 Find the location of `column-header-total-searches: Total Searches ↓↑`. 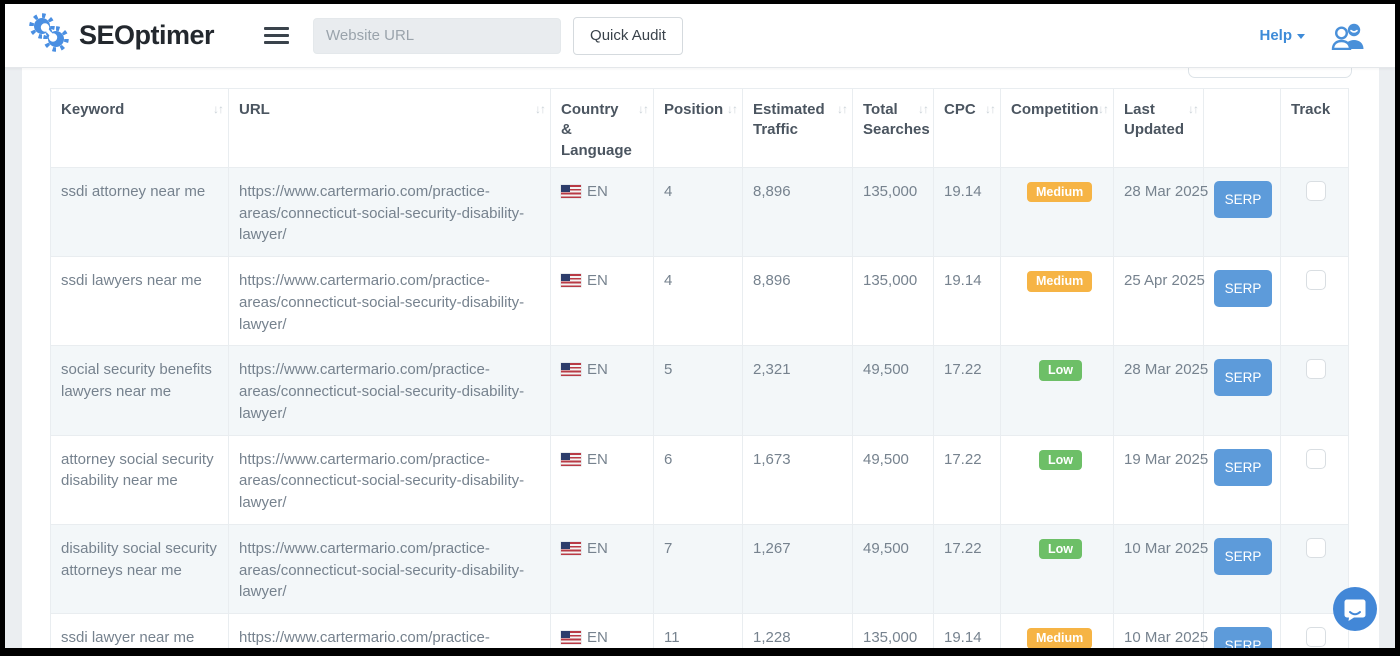

column-header-total-searches: Total Searches ↓↑ is located at coordinates (893, 128).